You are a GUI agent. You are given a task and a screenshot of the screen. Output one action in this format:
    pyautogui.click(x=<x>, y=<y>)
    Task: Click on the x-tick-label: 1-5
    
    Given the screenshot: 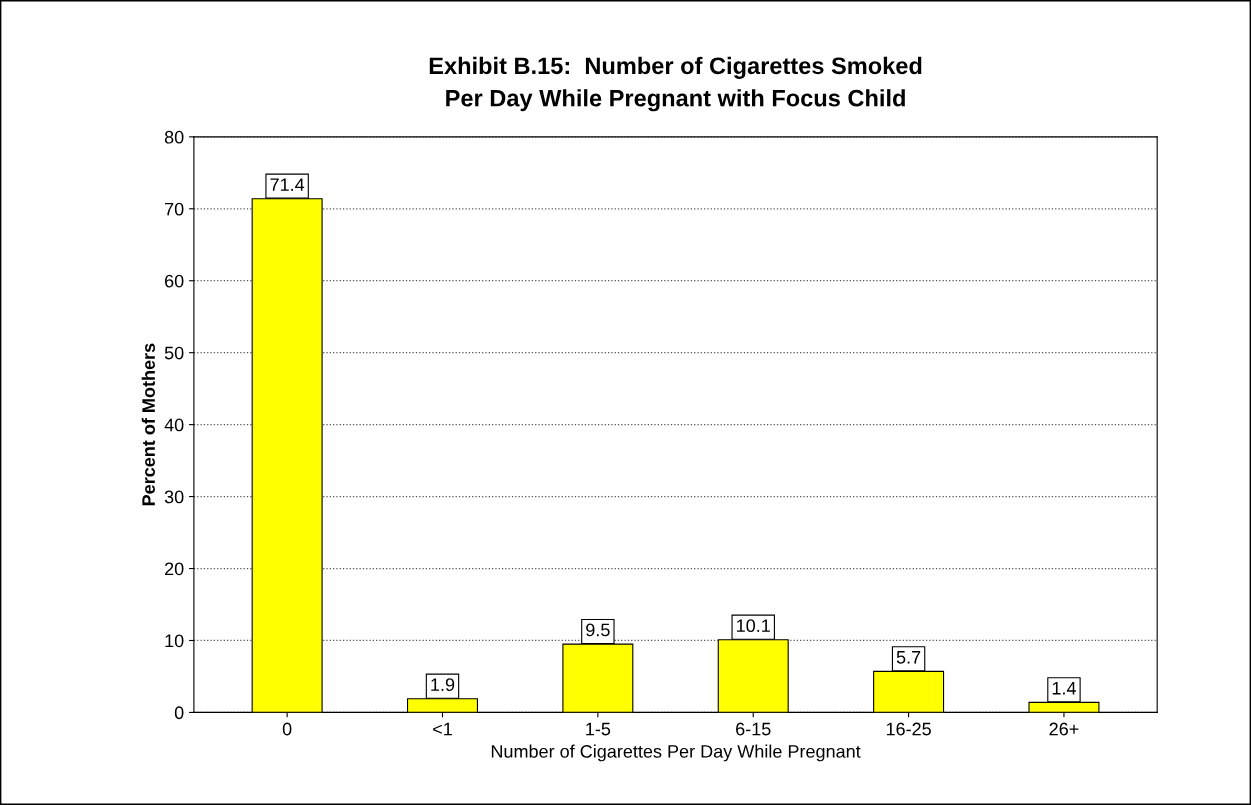 What is the action you would take?
    pyautogui.click(x=598, y=729)
    